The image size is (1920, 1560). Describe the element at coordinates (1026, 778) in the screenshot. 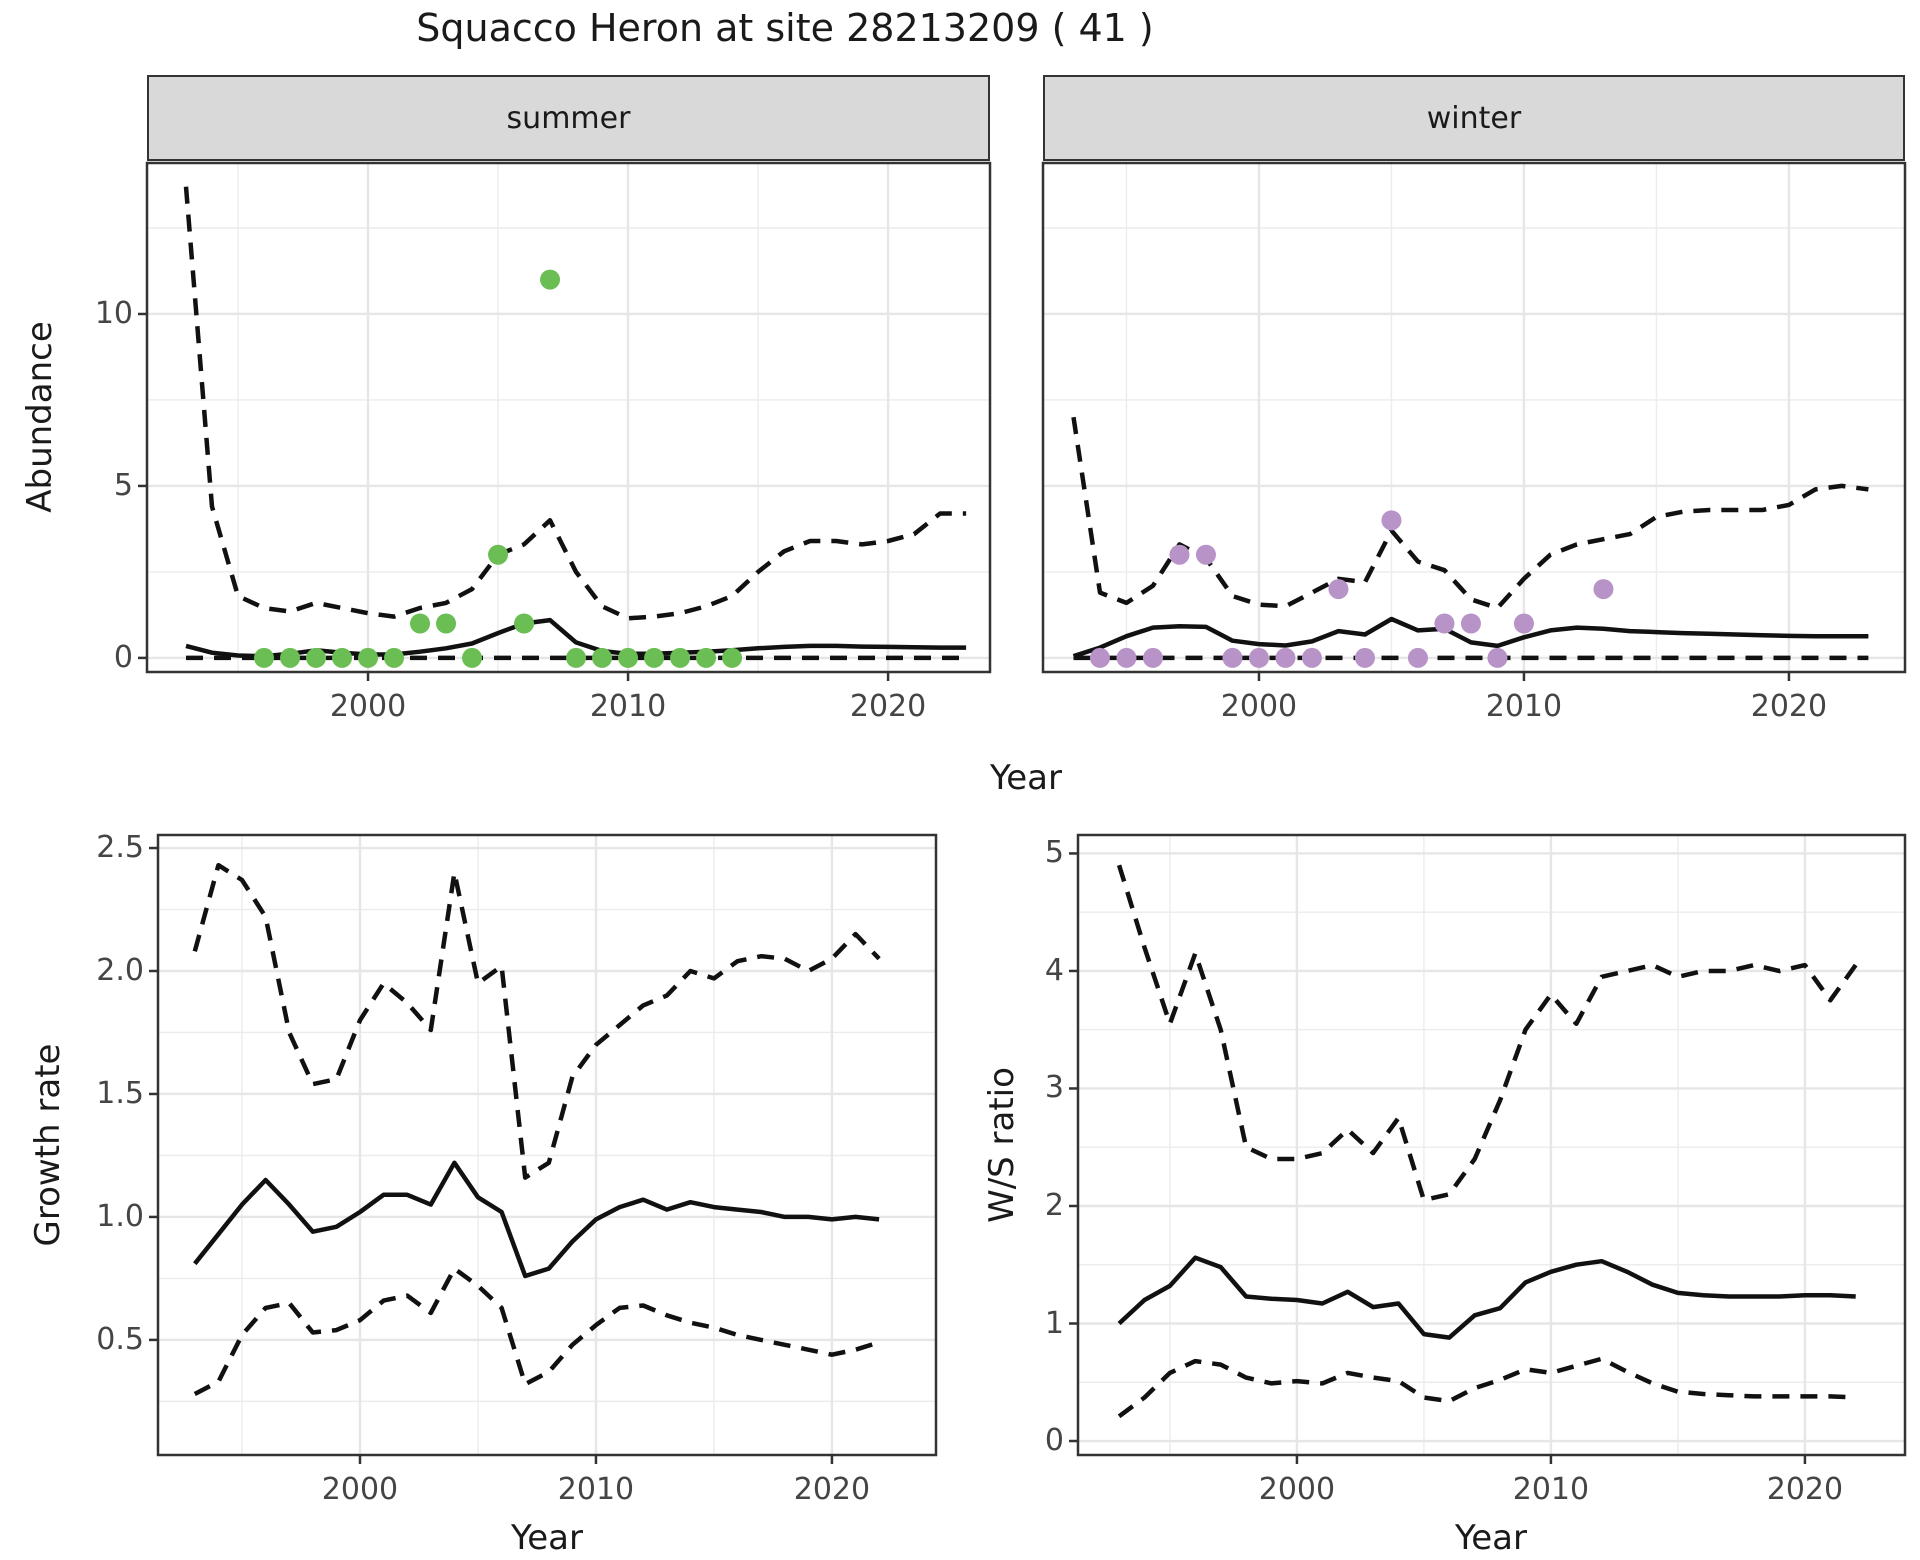

I see `x-axis-title-top: Year` at that location.